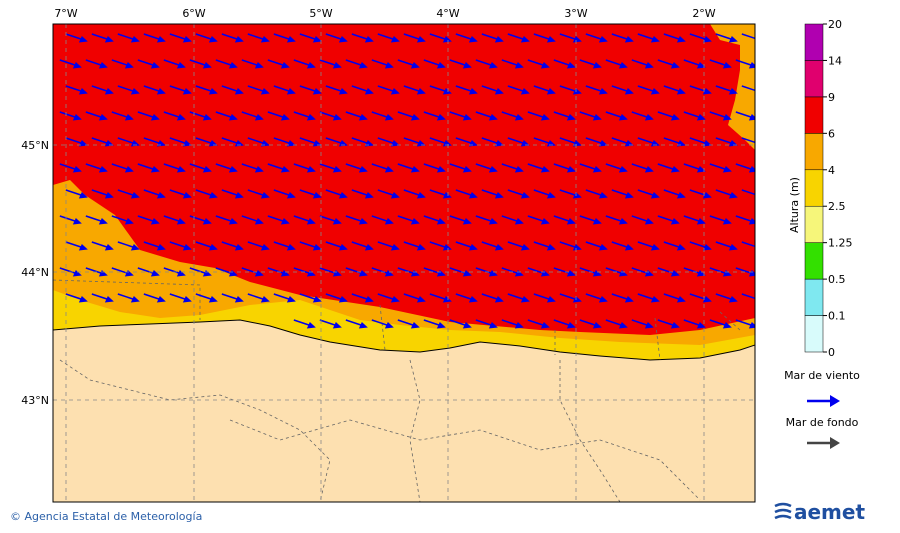  What do you see at coordinates (814, 224) in the screenshot?
I see `colorbar-bin` at bounding box center [814, 224].